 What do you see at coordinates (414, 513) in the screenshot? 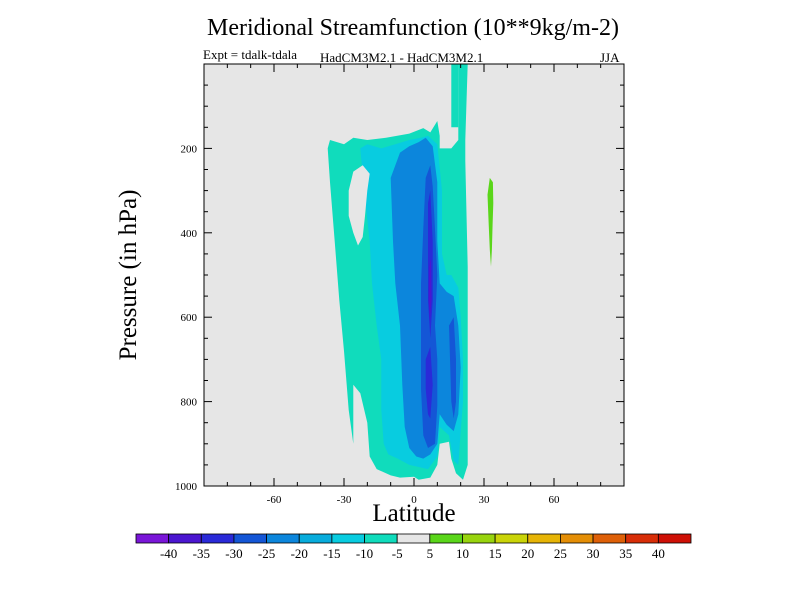
I see `x-axis-label: Latitude` at bounding box center [414, 513].